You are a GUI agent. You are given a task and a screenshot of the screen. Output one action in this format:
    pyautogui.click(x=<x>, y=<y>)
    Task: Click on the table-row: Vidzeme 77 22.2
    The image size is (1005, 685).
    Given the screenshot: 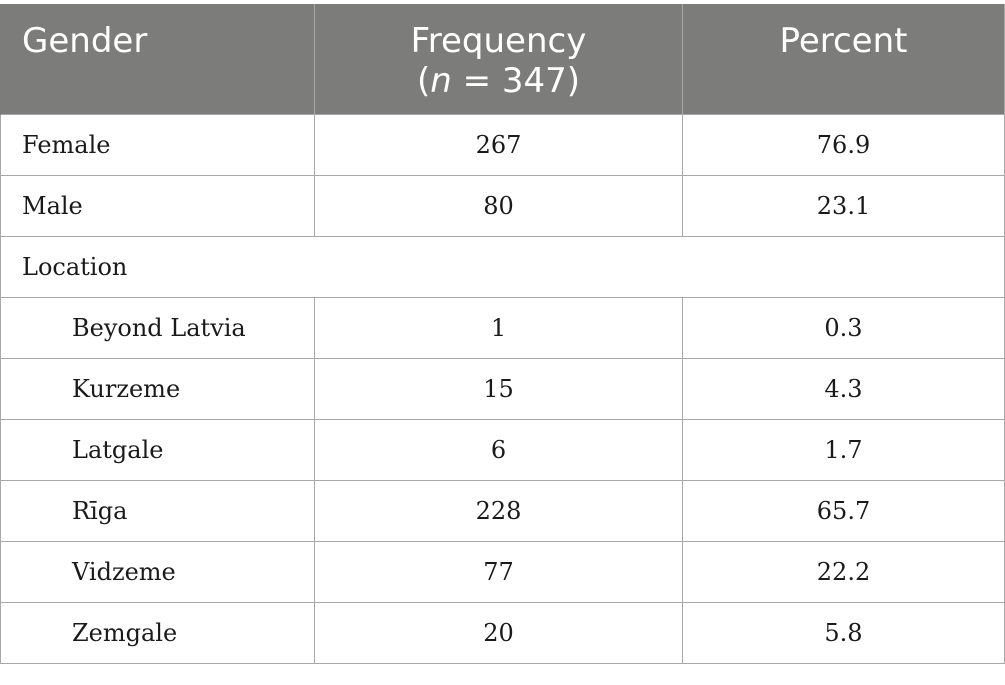 What is the action you would take?
    pyautogui.click(x=502, y=572)
    